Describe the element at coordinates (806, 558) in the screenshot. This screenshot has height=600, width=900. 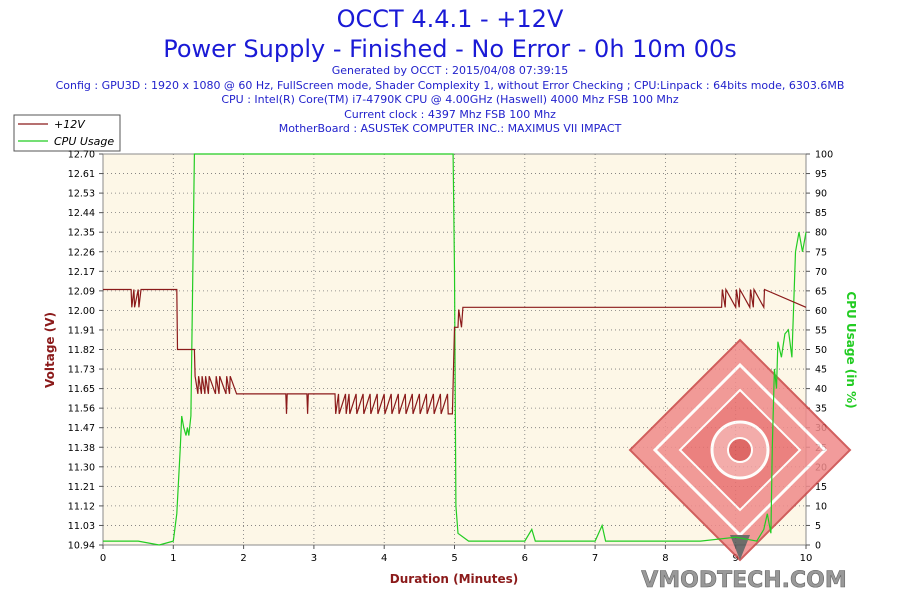
I see `x-tick-label: 10` at that location.